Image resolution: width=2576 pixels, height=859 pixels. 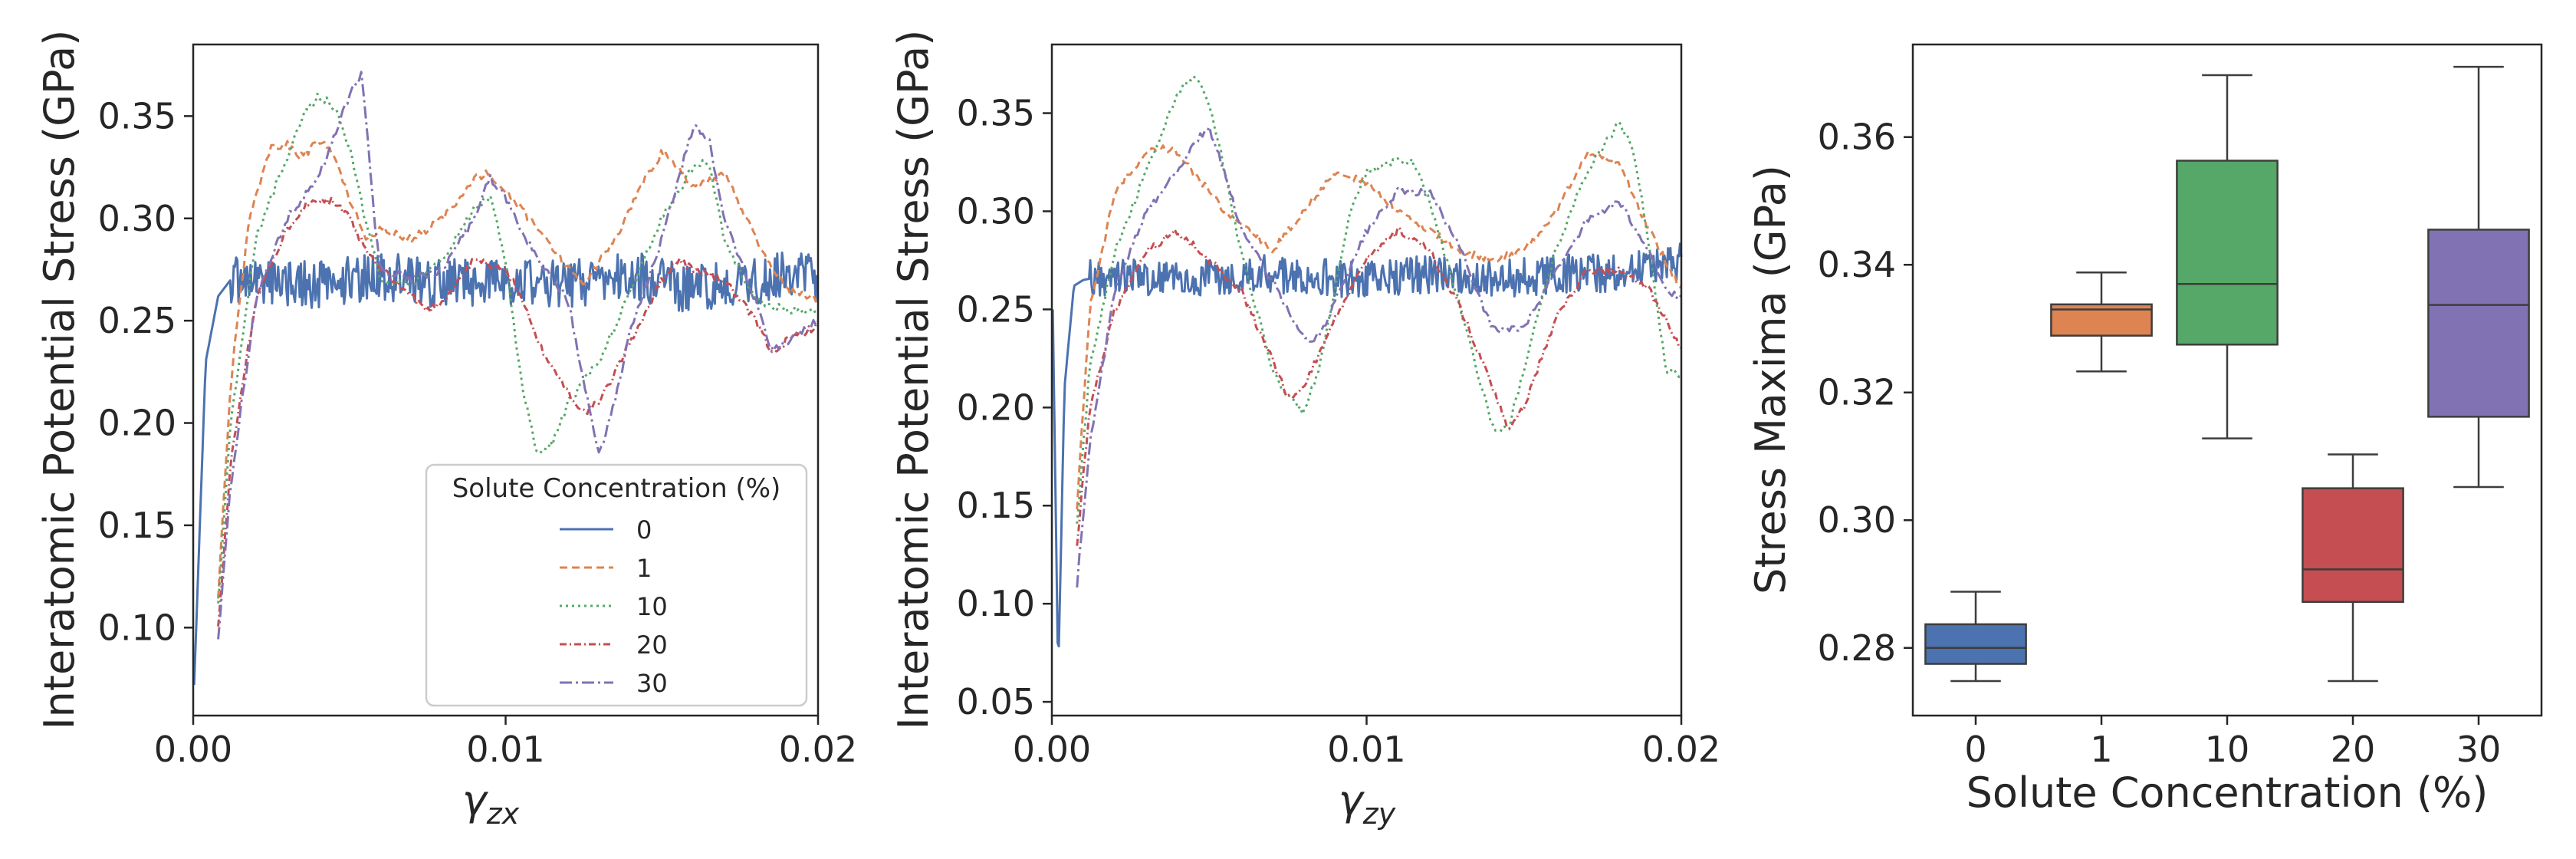 I want to click on x-tick-label: 1, so click(x=2101, y=749).